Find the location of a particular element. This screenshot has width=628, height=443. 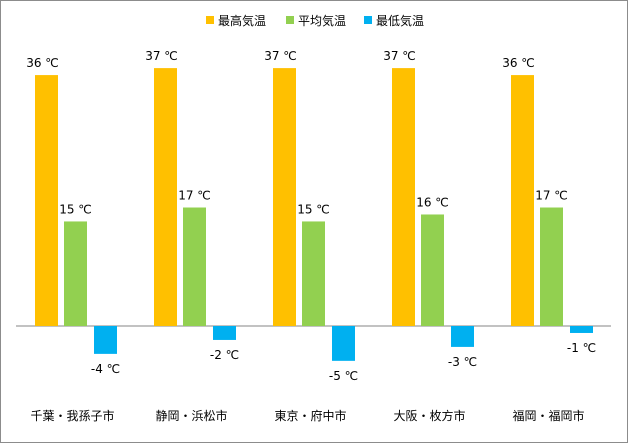

legend-swatch-min is located at coordinates (368, 20).